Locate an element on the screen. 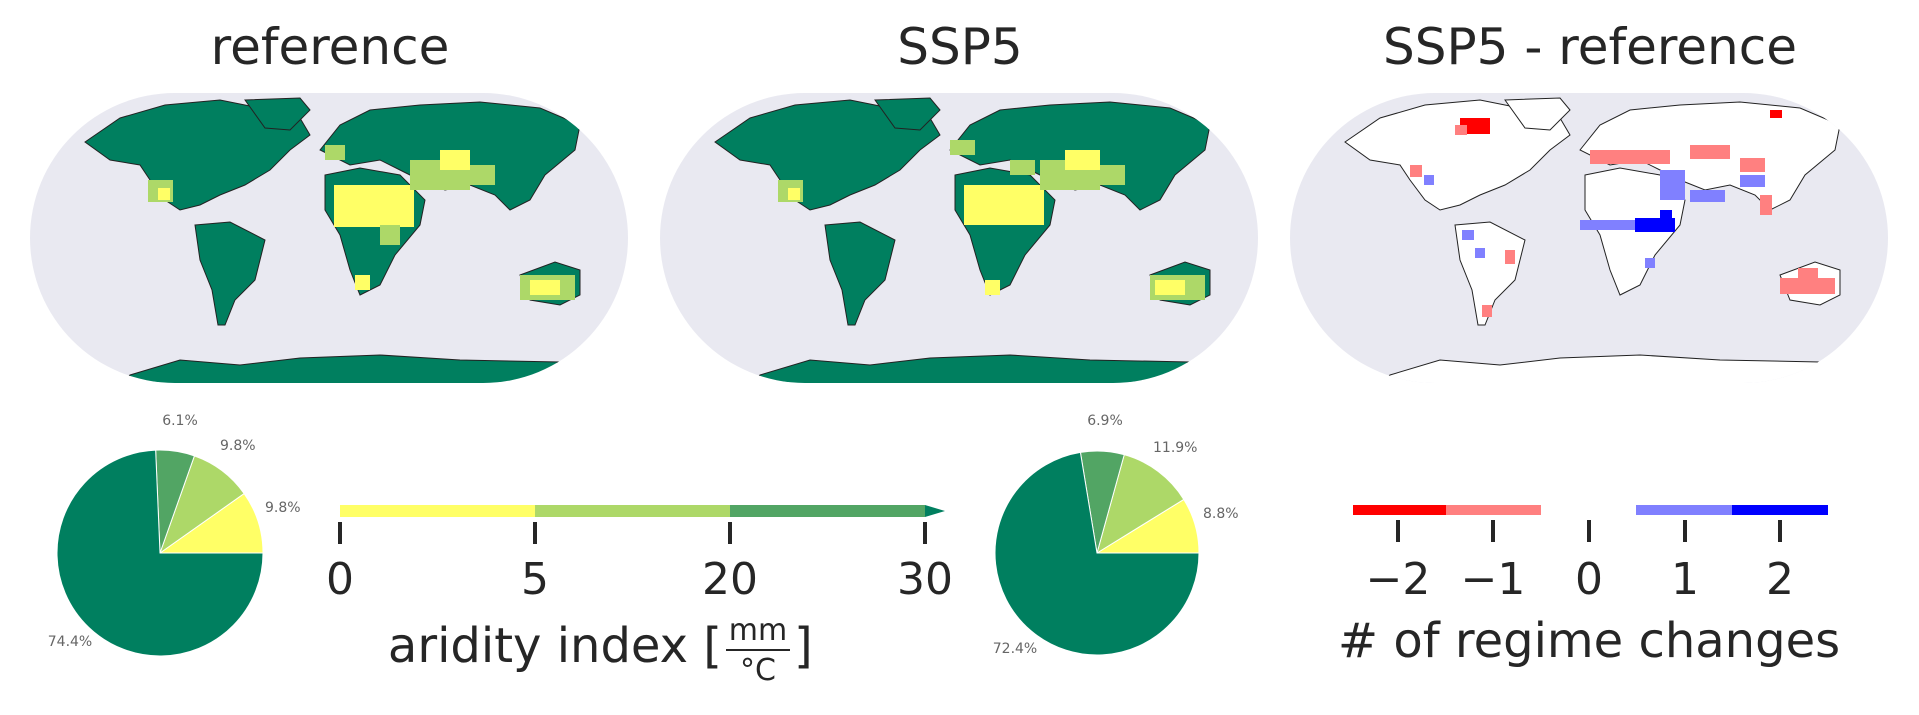  pie-slice-label: 6.9% is located at coordinates (1105, 421).